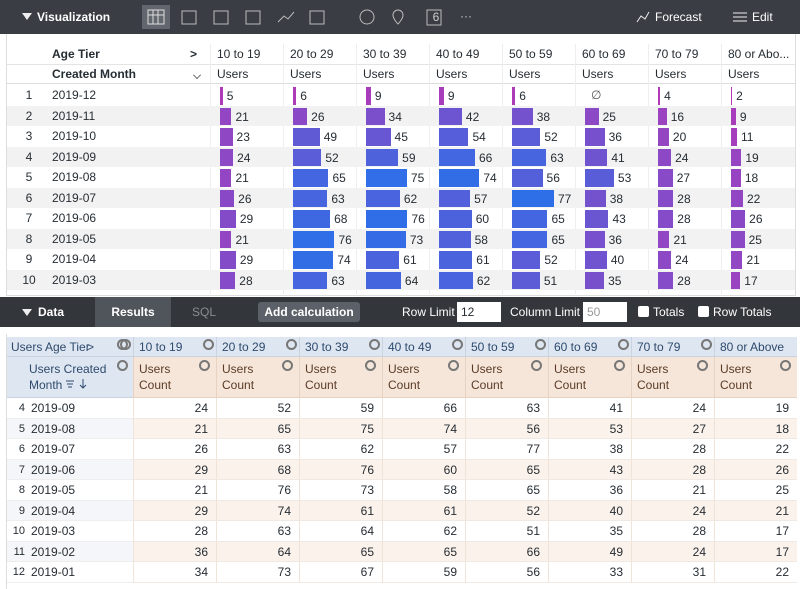 This screenshot has height=589, width=800. What do you see at coordinates (246, 280) in the screenshot?
I see `bar-value: 28` at bounding box center [246, 280].